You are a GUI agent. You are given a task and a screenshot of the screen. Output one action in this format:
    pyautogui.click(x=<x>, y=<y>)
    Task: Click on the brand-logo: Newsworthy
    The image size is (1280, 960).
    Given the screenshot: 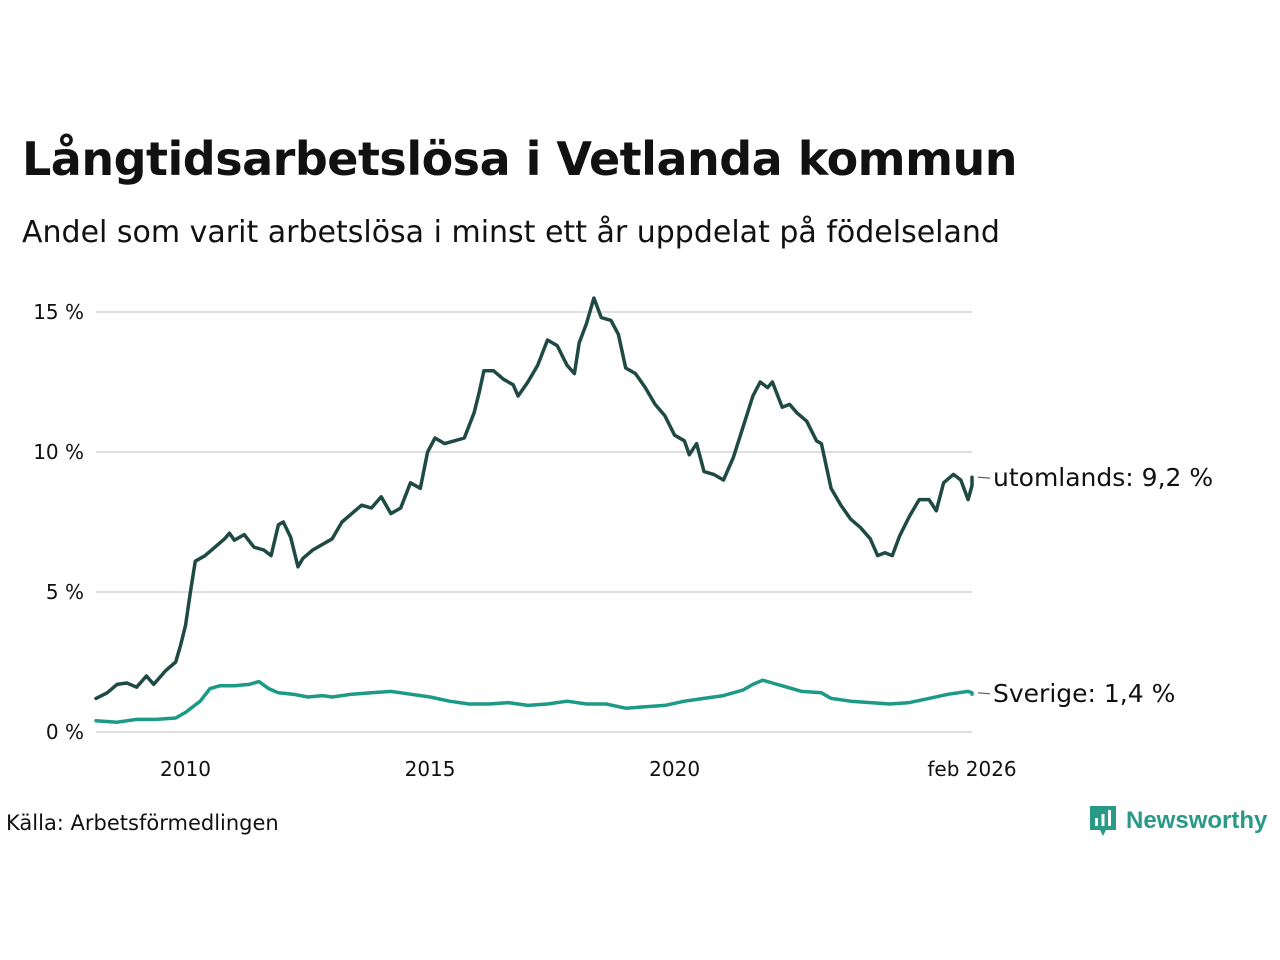 What is the action you would take?
    pyautogui.click(x=1177, y=821)
    